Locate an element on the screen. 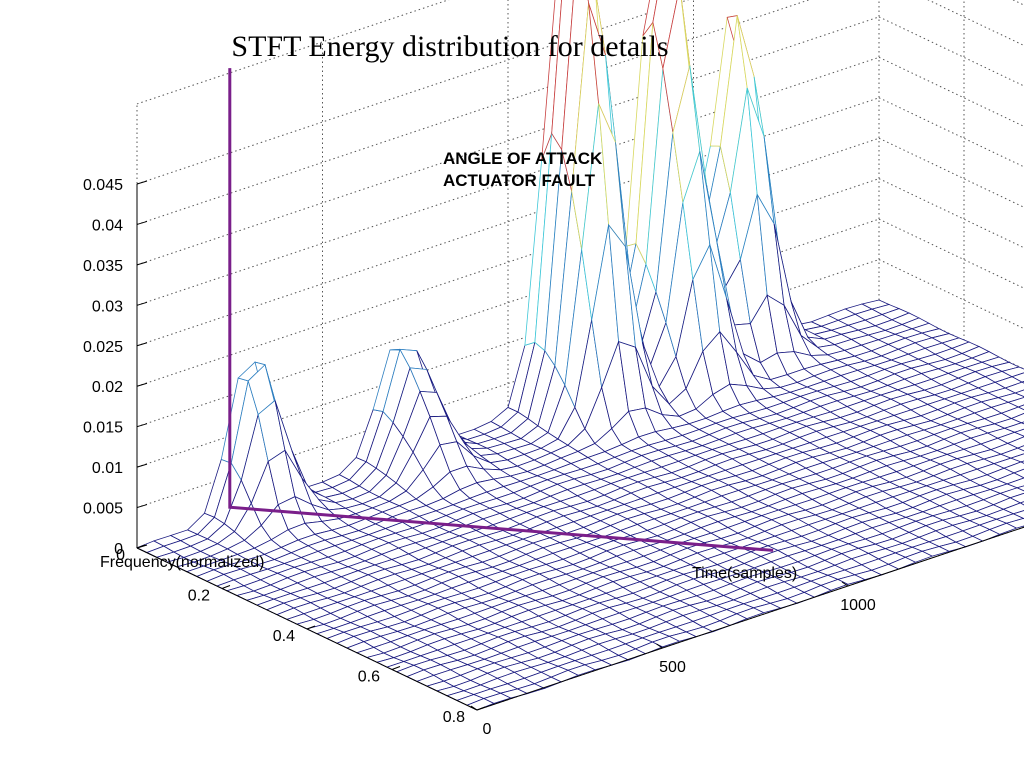 The width and height of the screenshot is (1024, 773). z-tick-label: 0.025 is located at coordinates (103, 347).